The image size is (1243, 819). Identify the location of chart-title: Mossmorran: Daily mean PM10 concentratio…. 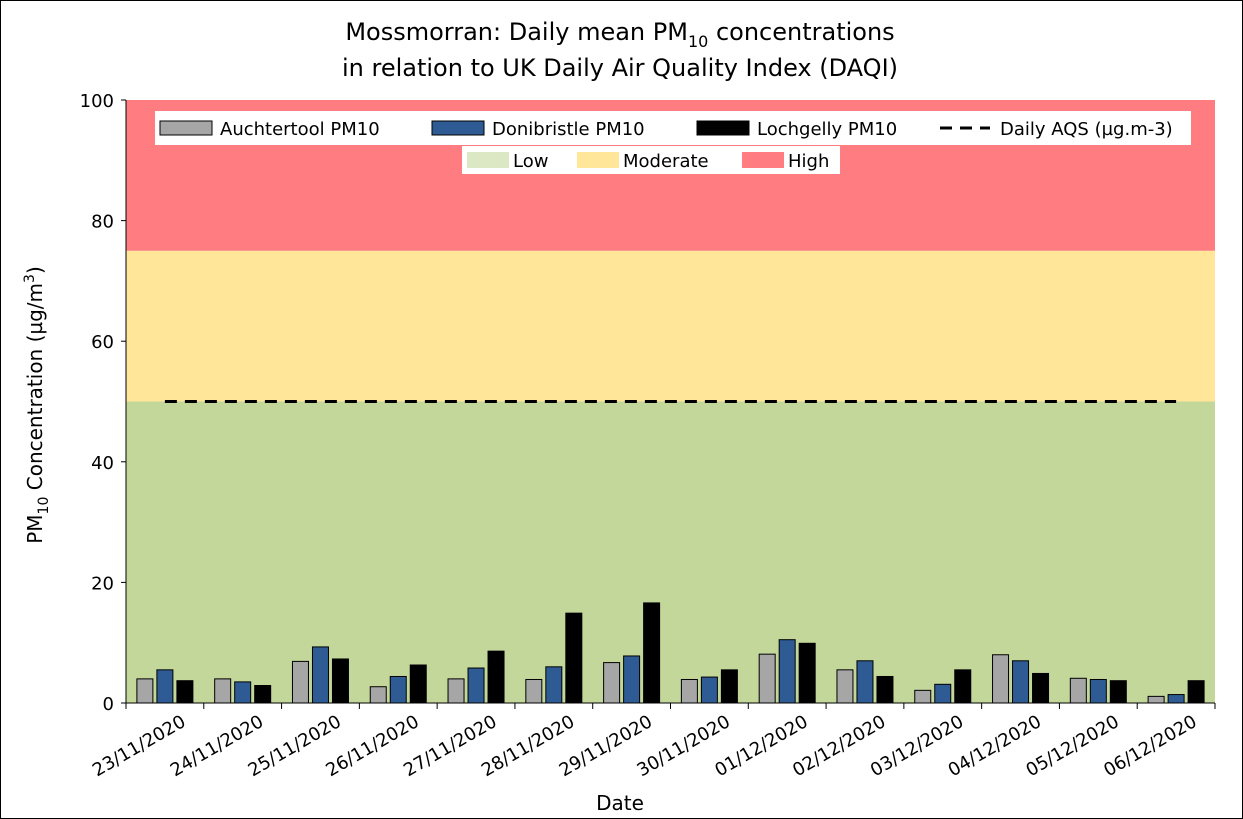
(619, 34).